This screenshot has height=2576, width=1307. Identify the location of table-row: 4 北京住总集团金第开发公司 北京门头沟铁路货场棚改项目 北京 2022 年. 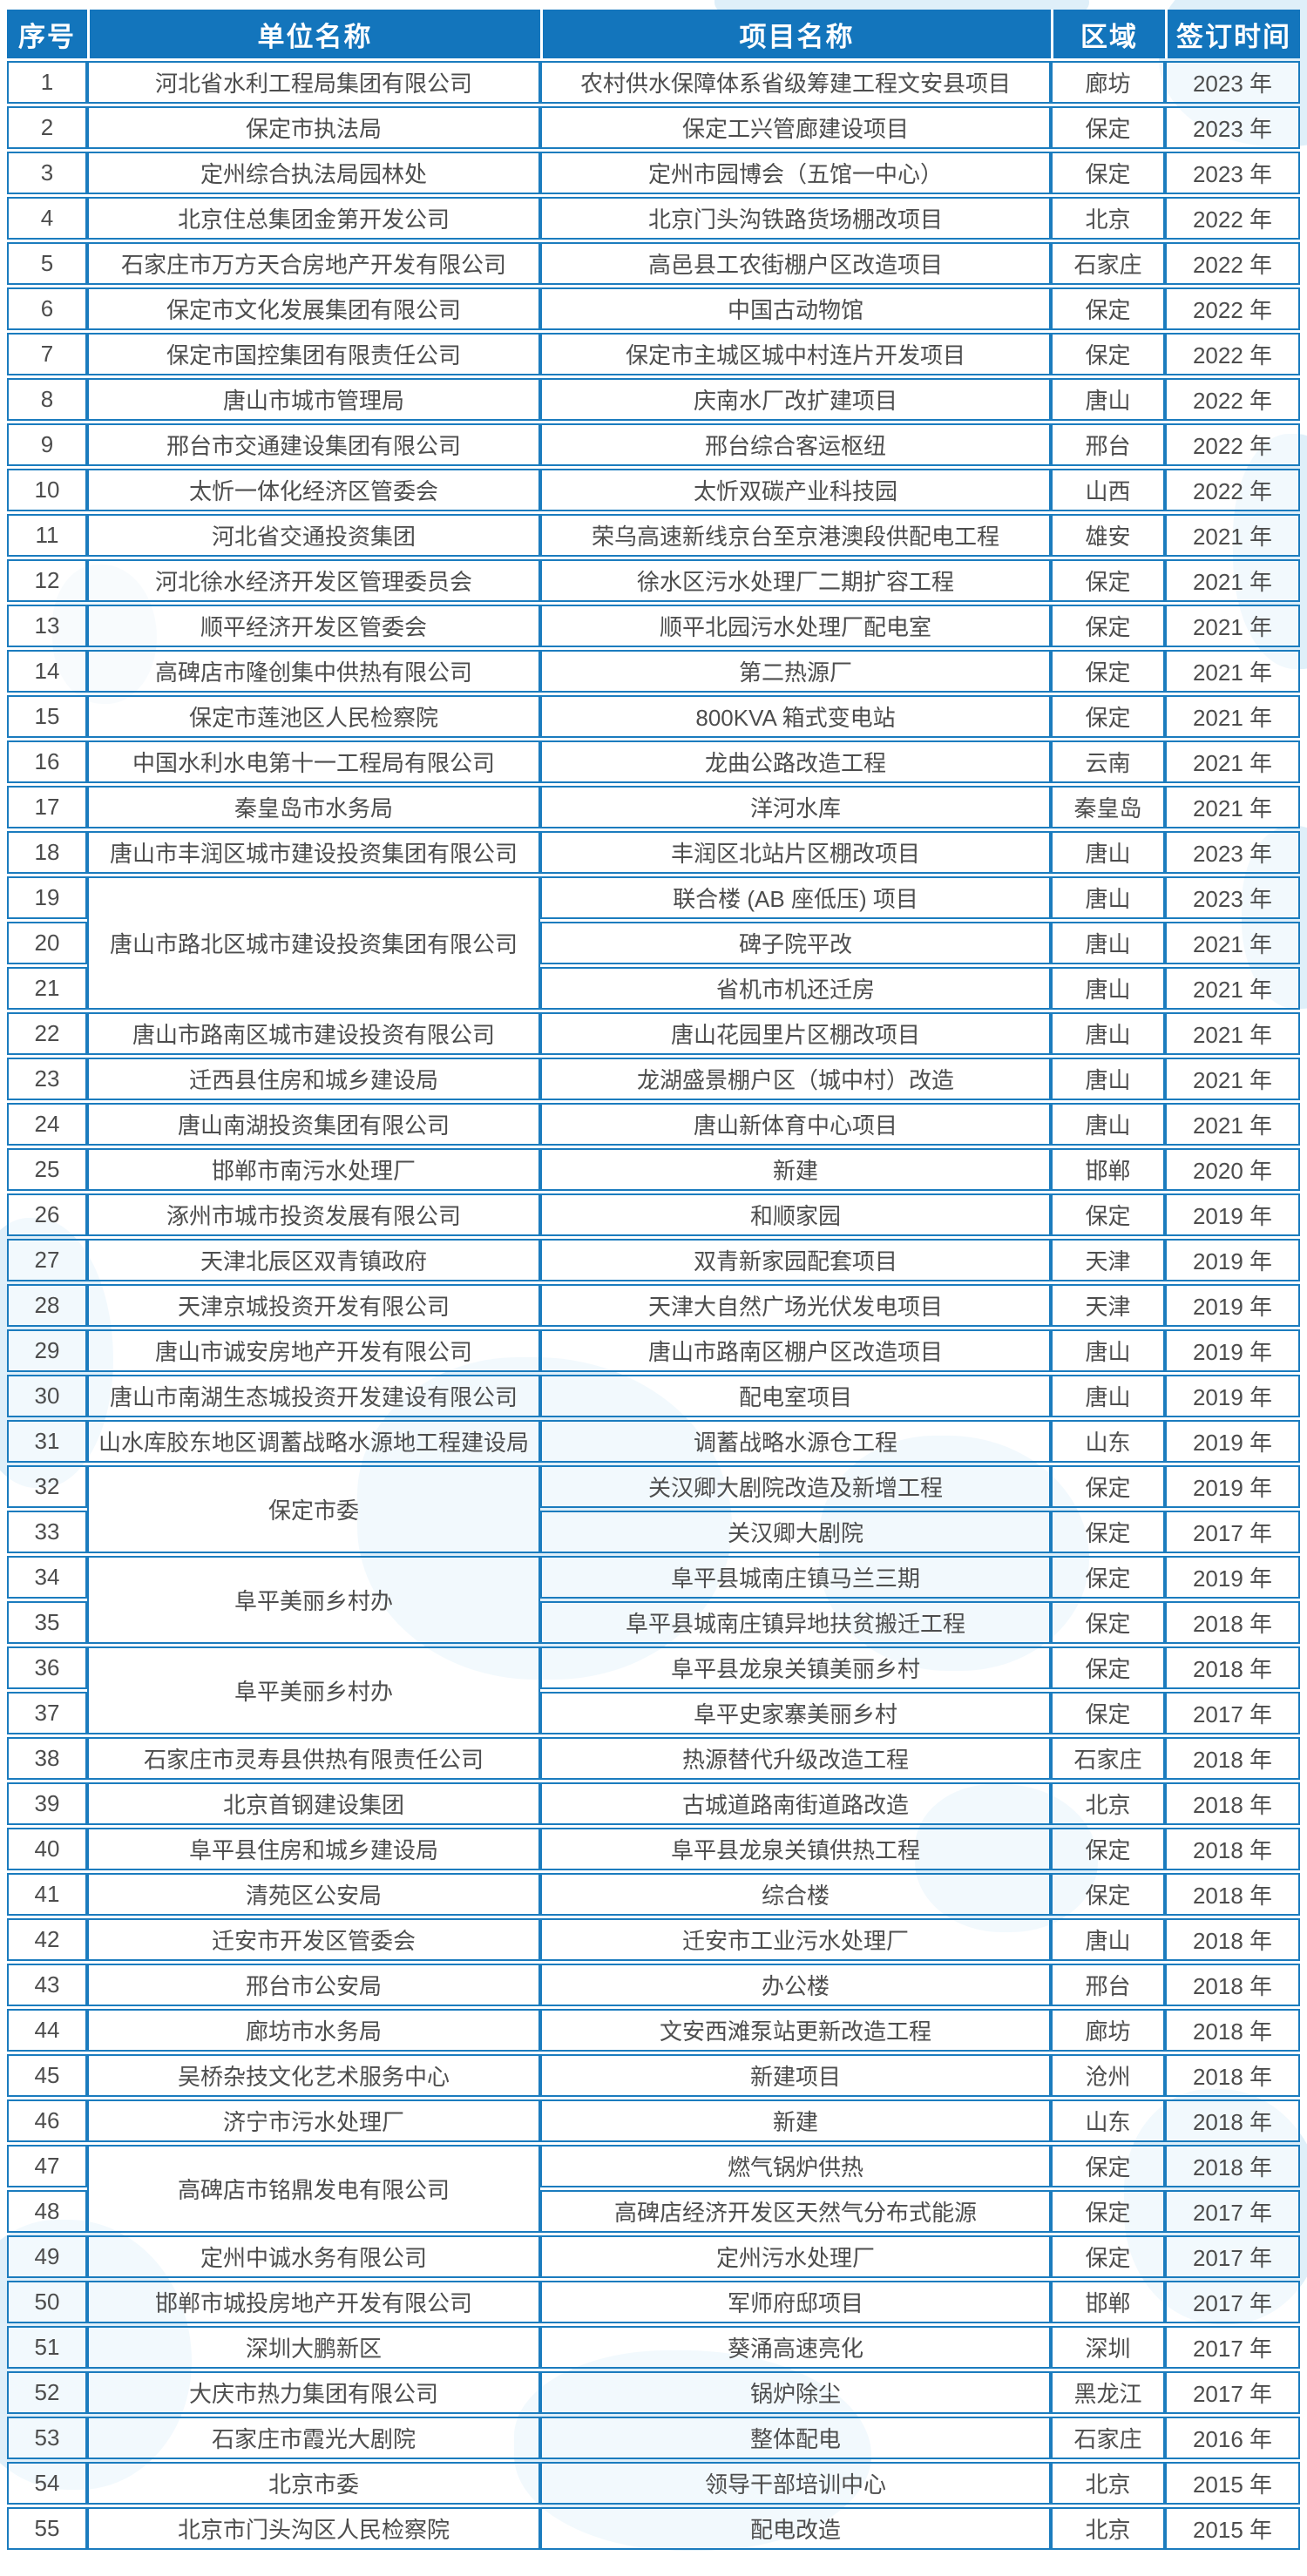
(654, 218).